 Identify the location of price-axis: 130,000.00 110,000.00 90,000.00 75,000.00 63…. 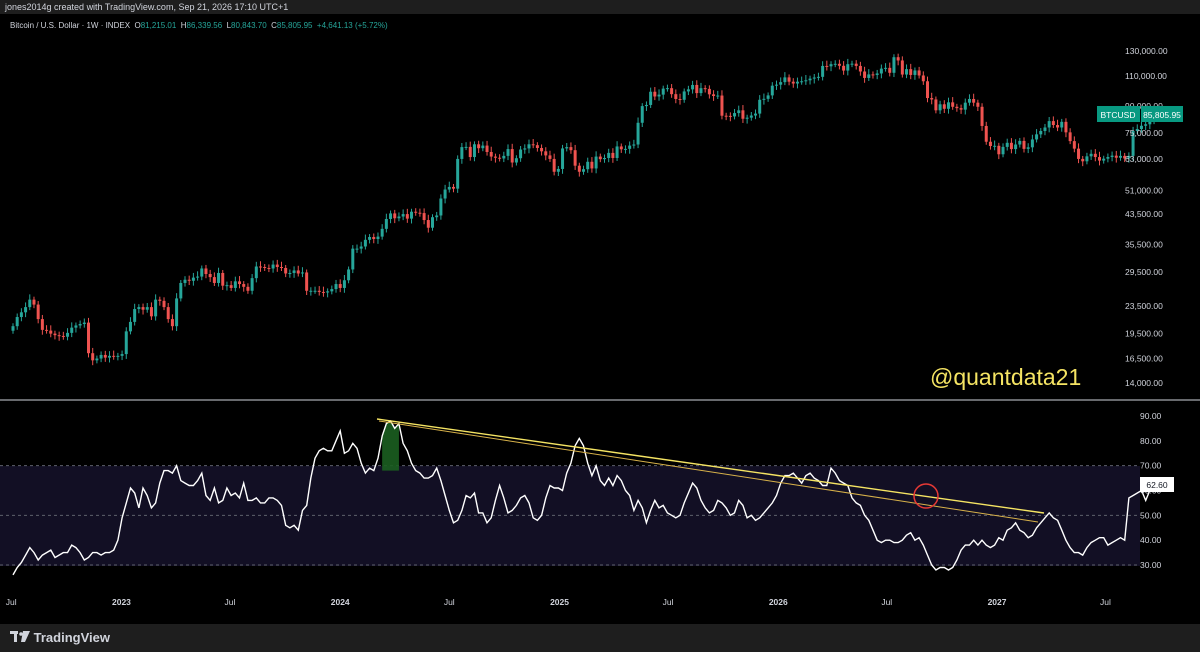
(1146, 217).